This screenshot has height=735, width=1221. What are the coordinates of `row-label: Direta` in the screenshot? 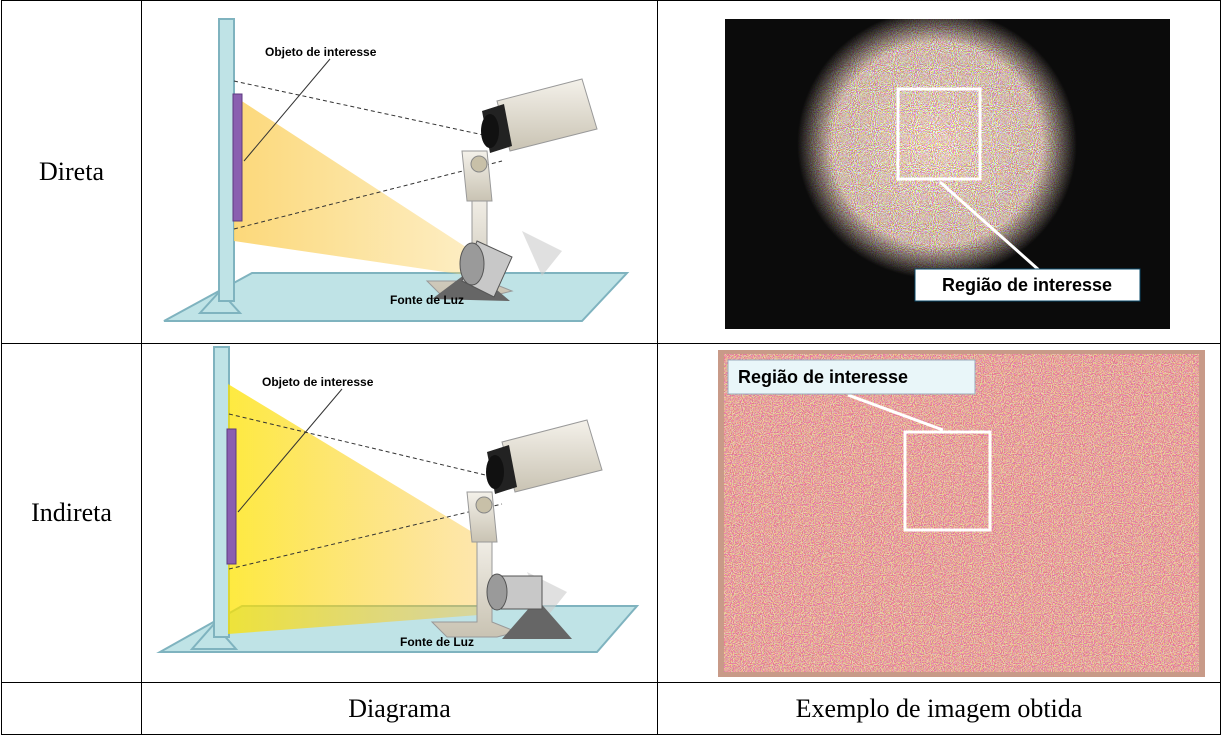 It's located at (71, 172).